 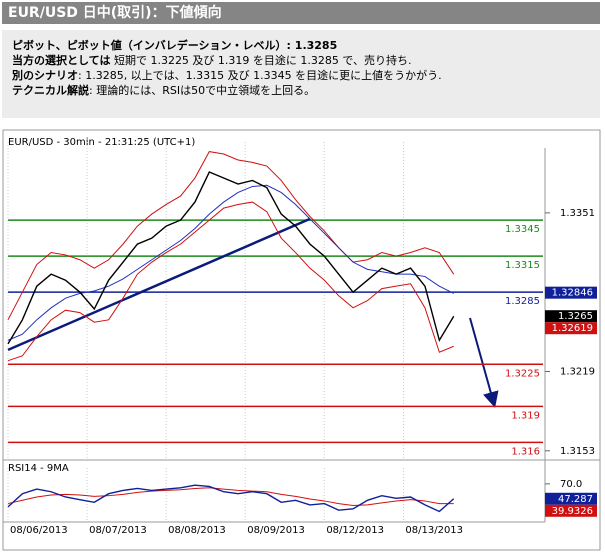 What do you see at coordinates (175, 45) in the screenshot?
I see `summary-bold: ピボット、ピボット値（インバレデーション・レベル）: 1.3285` at bounding box center [175, 45].